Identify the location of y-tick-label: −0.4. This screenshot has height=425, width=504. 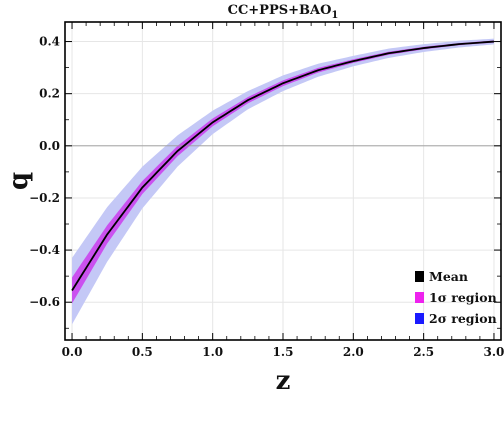
(44, 250).